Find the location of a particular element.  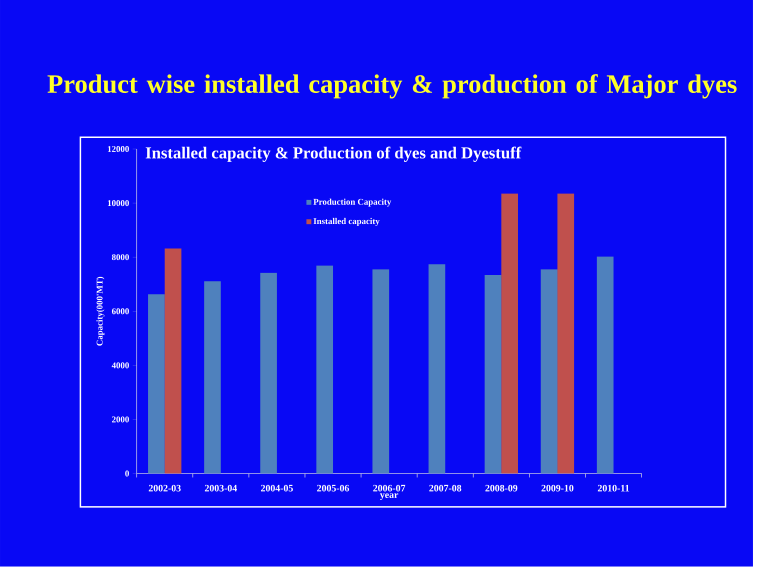

y-tick-label: 8000 is located at coordinates (120, 257).